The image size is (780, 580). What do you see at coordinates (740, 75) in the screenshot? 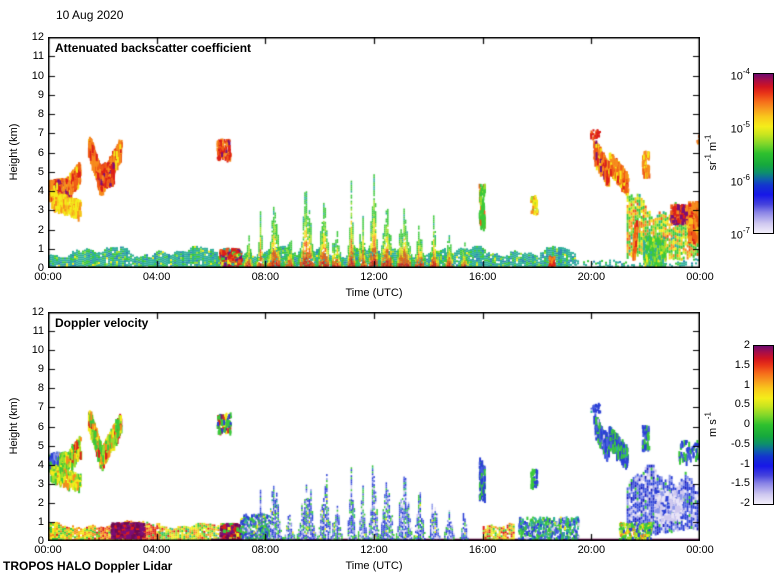
I see `colorbar-tick-label: 10⁻⁴` at bounding box center [740, 75].